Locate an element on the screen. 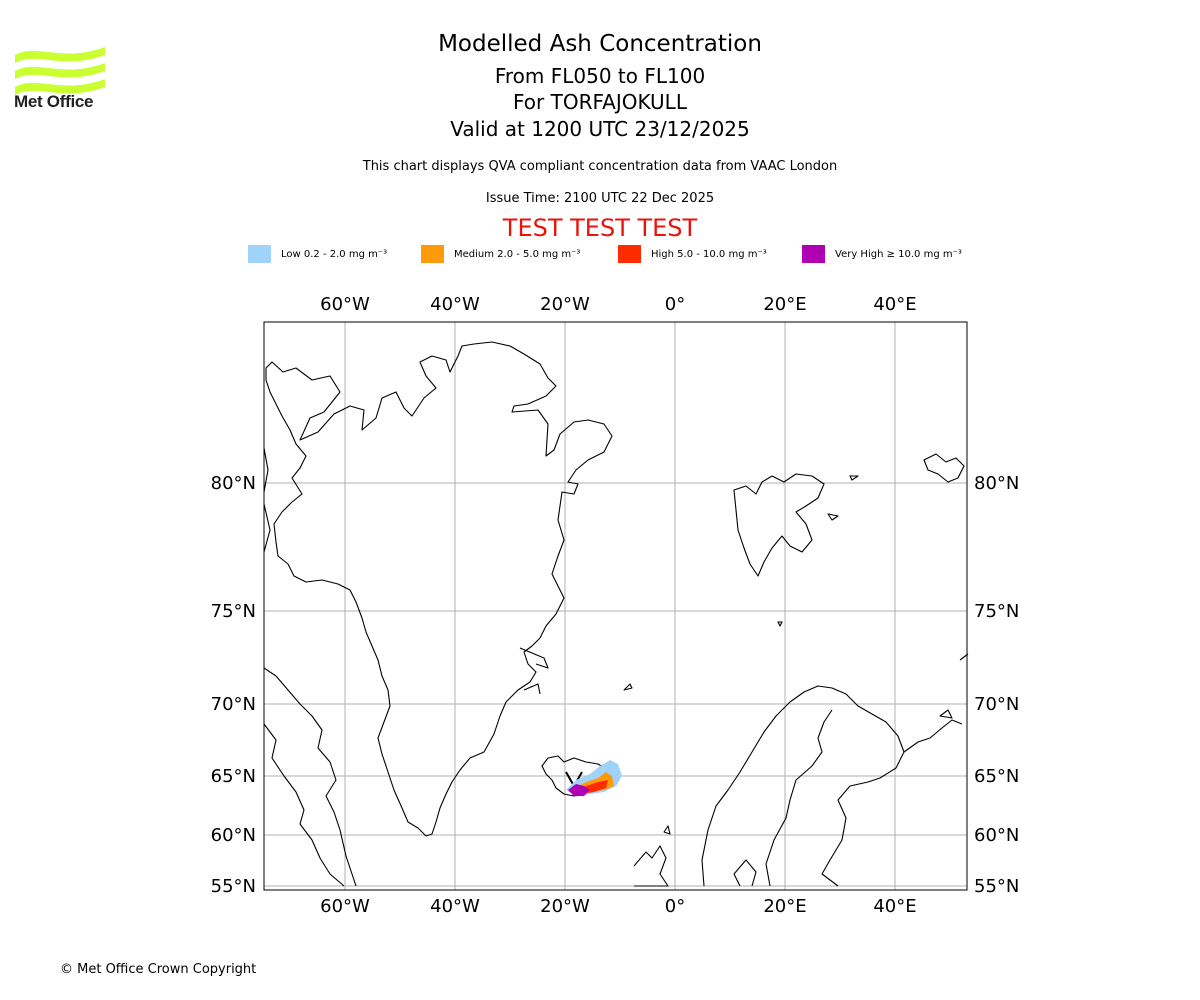 This screenshot has width=1200, height=1000. legend-item-low: Low 0.2 - 2.0 mg m⁻³ is located at coordinates (317, 254).